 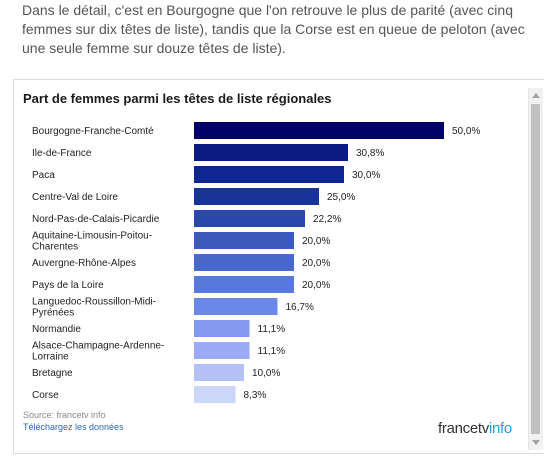 What do you see at coordinates (475, 428) in the screenshot?
I see `francetvinfo-logo: francetvinfo` at bounding box center [475, 428].